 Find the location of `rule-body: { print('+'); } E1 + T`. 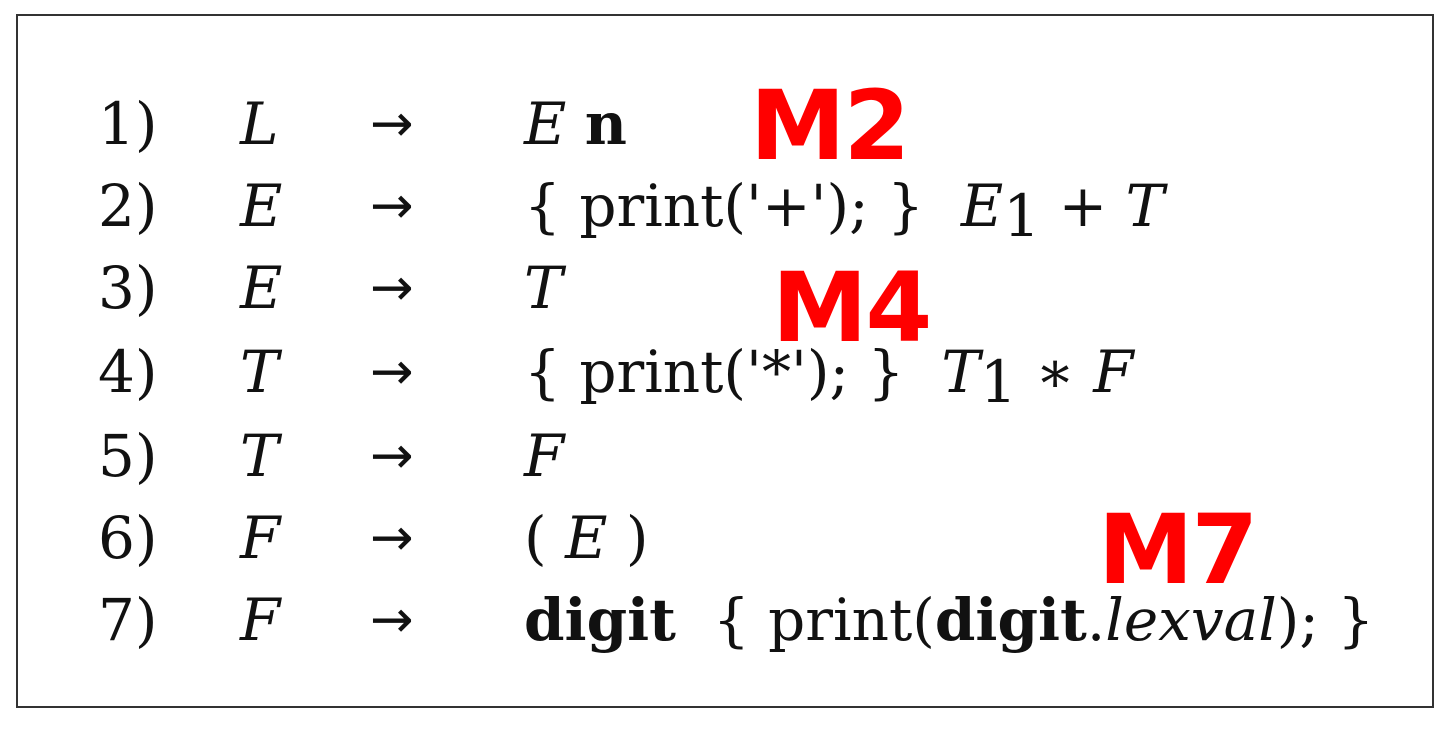

rule-body: { print('+'); } E1 + T is located at coordinates (844, 211).